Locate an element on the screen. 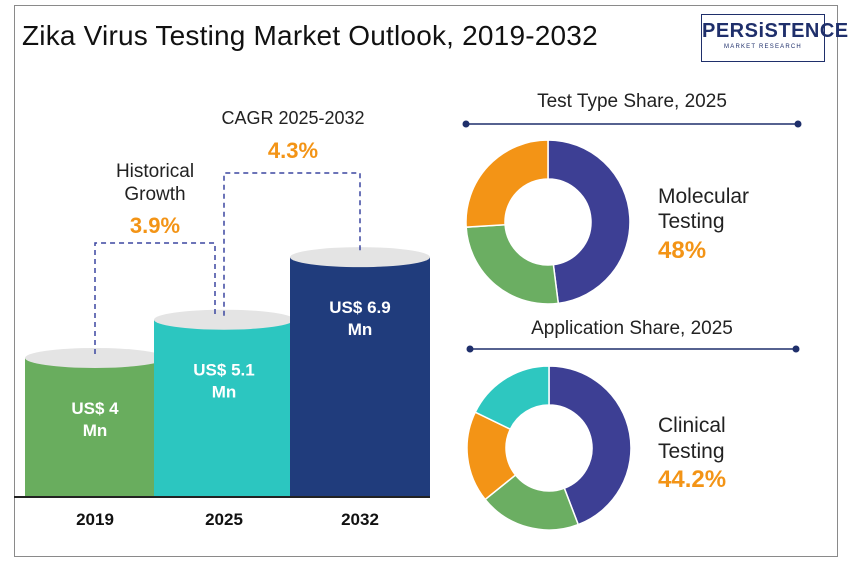 The width and height of the screenshot is (855, 568). clinical-label-line2: Testing is located at coordinates (691, 451).